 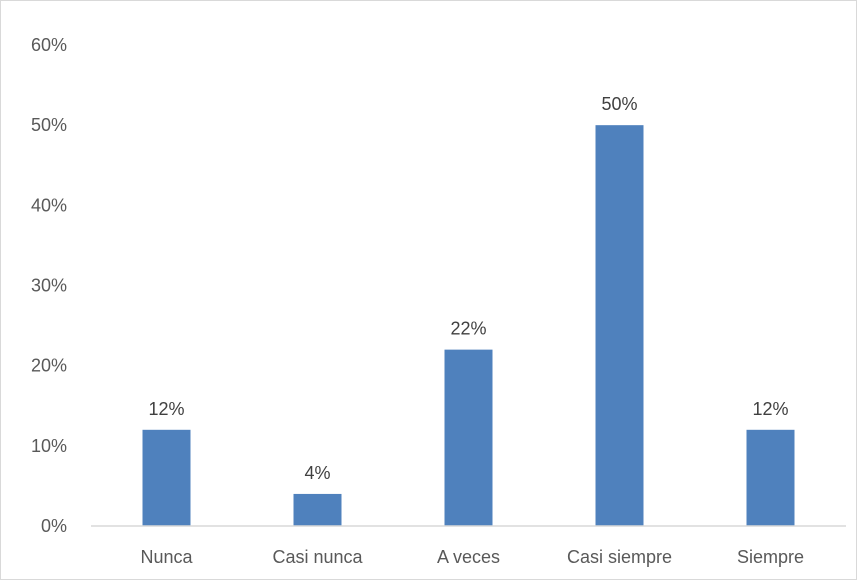 I want to click on x-tick-label: Casi siempre, so click(x=619, y=557).